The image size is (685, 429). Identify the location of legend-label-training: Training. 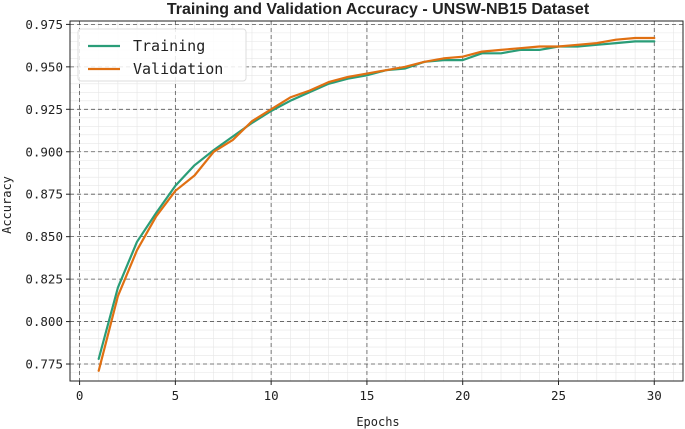
(169, 46).